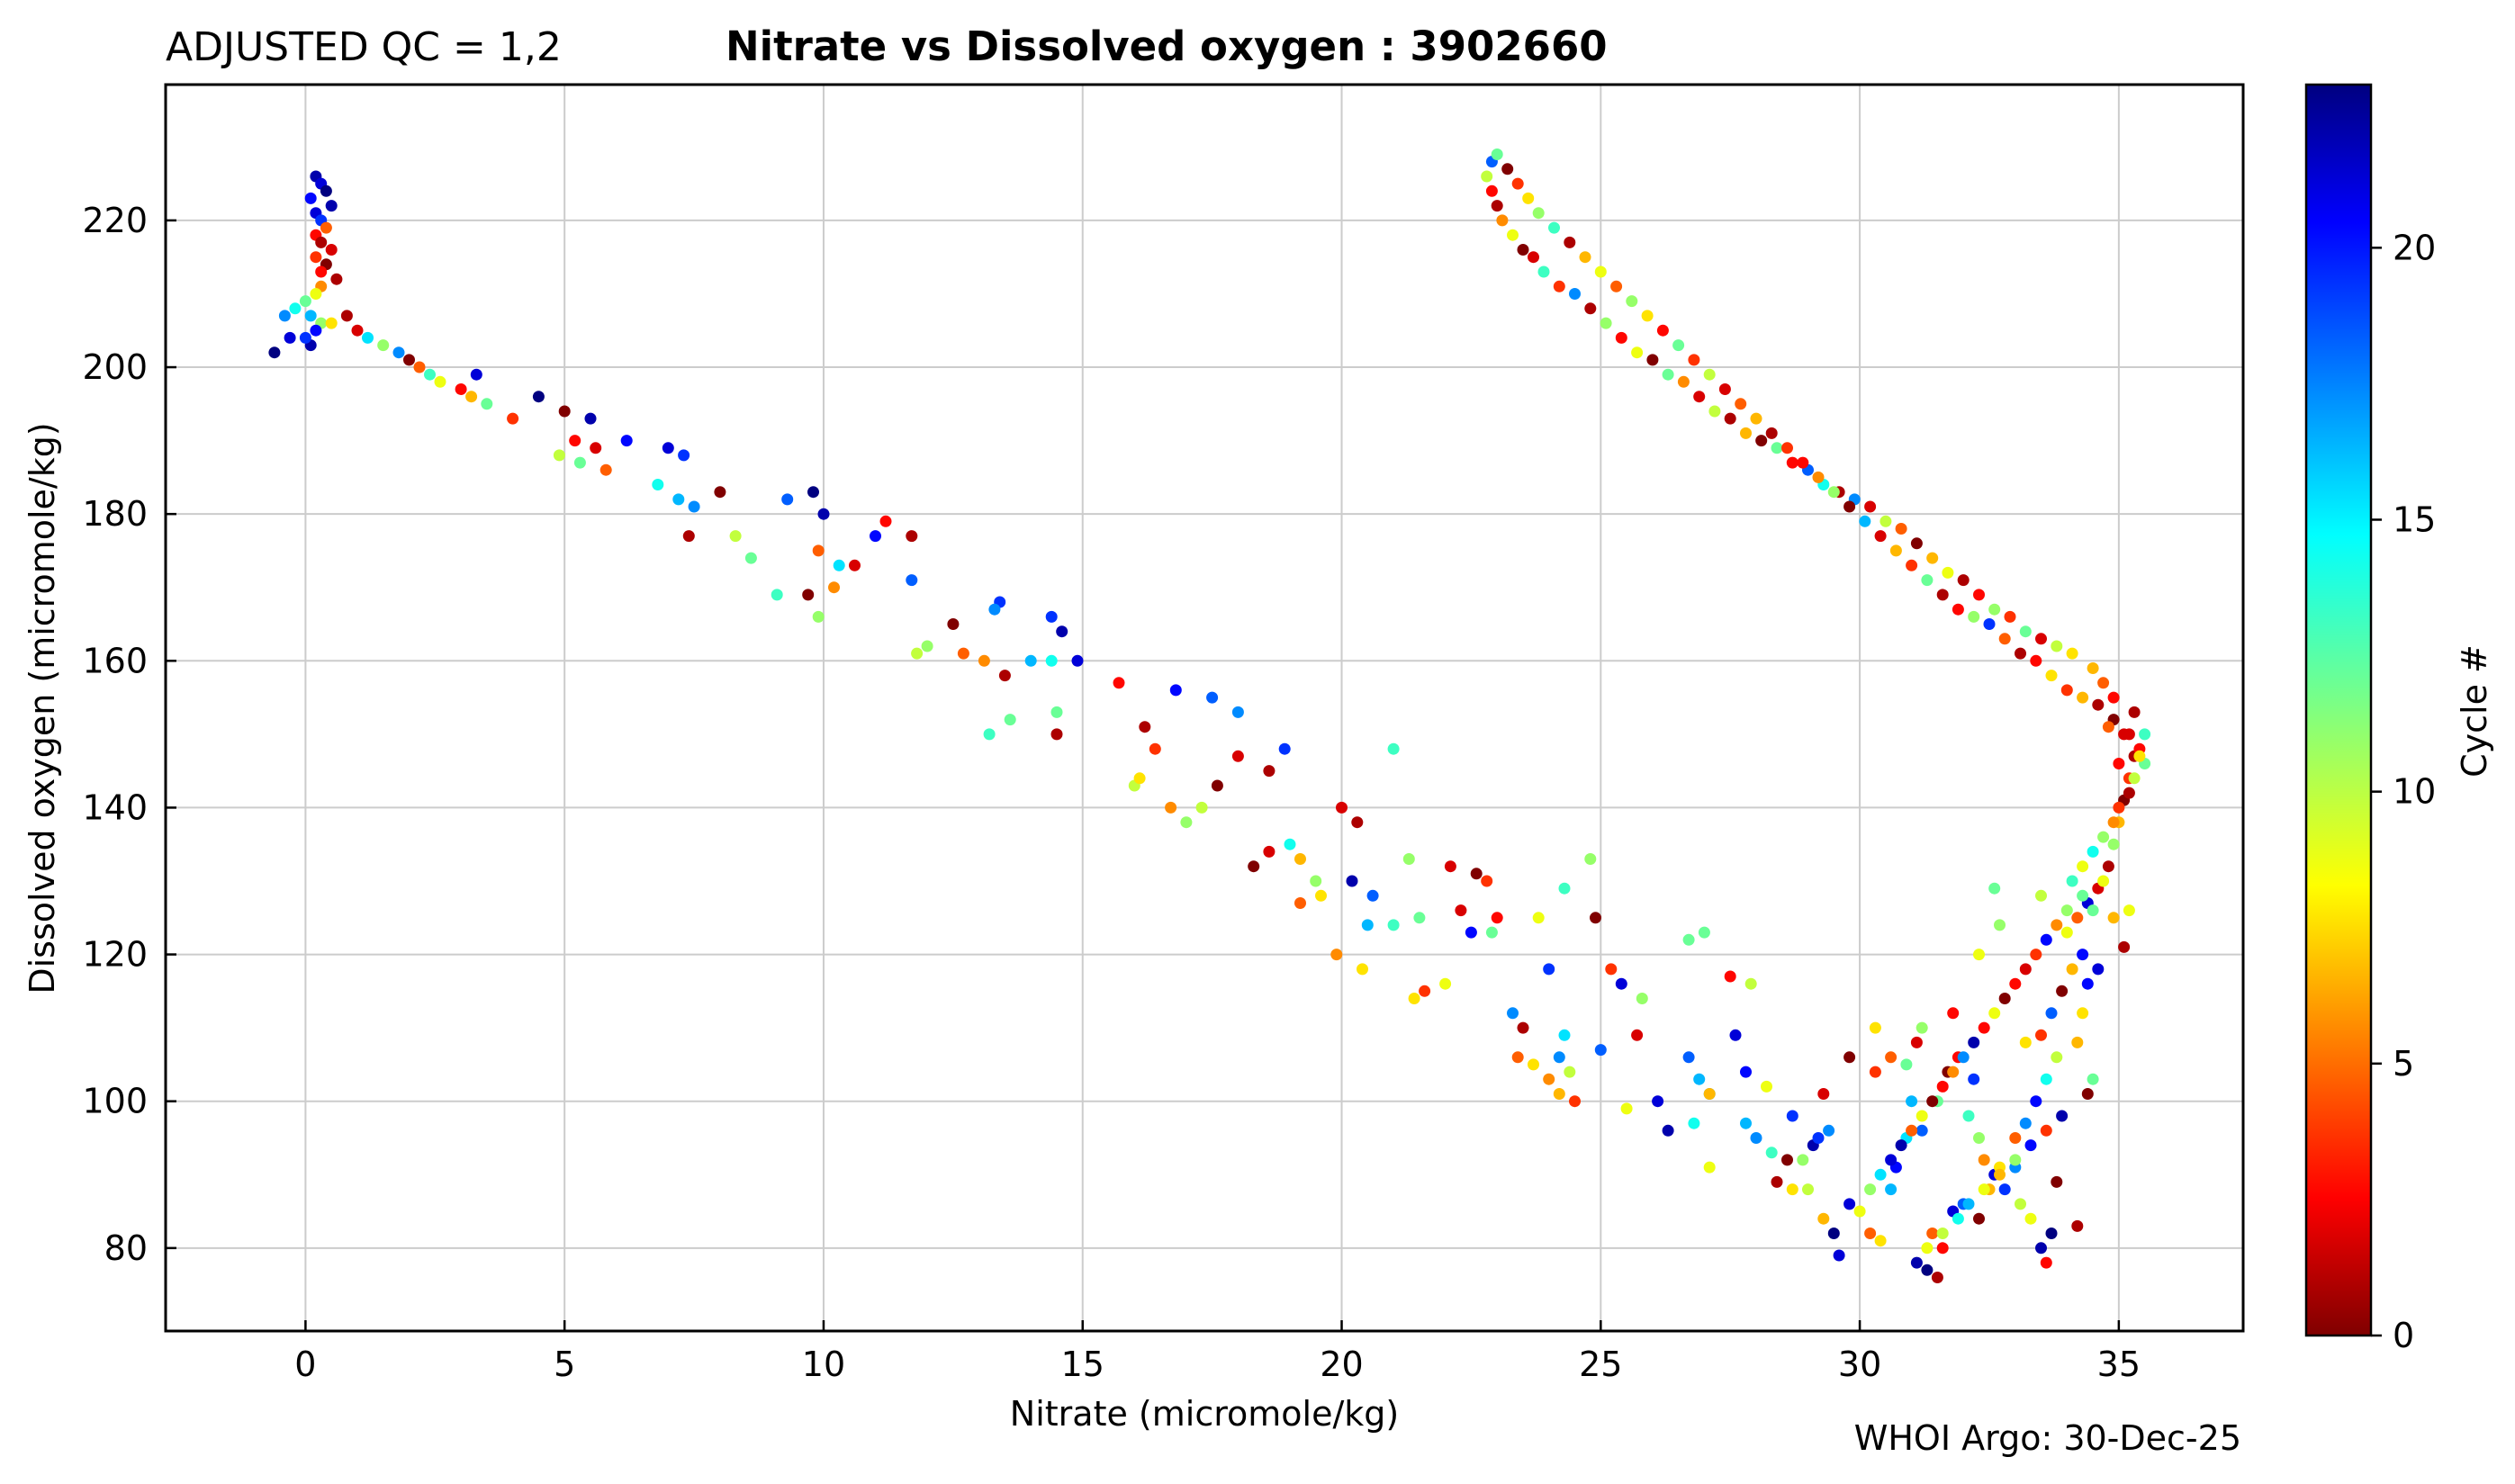 This screenshot has width=2515, height=1484. Describe the element at coordinates (129, 735) in the screenshot. I see `y-axis-ticks: 80 100 120 140 160 180 200 220` at that location.